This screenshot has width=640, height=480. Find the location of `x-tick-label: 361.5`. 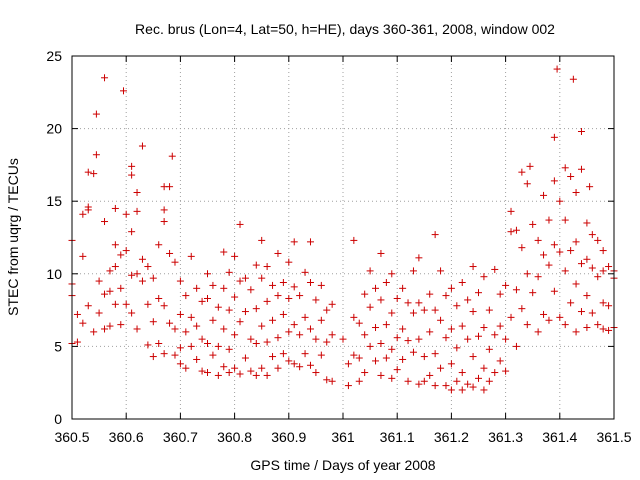

x-tick-label: 361.5 is located at coordinates (613, 437).